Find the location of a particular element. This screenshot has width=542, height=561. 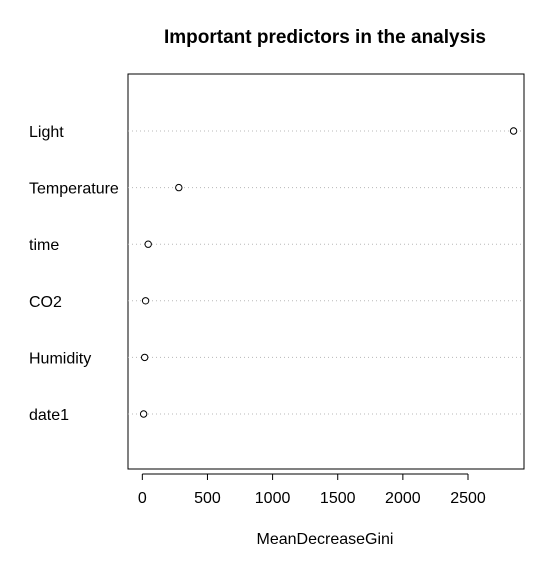

category-label: date1 is located at coordinates (49, 415).